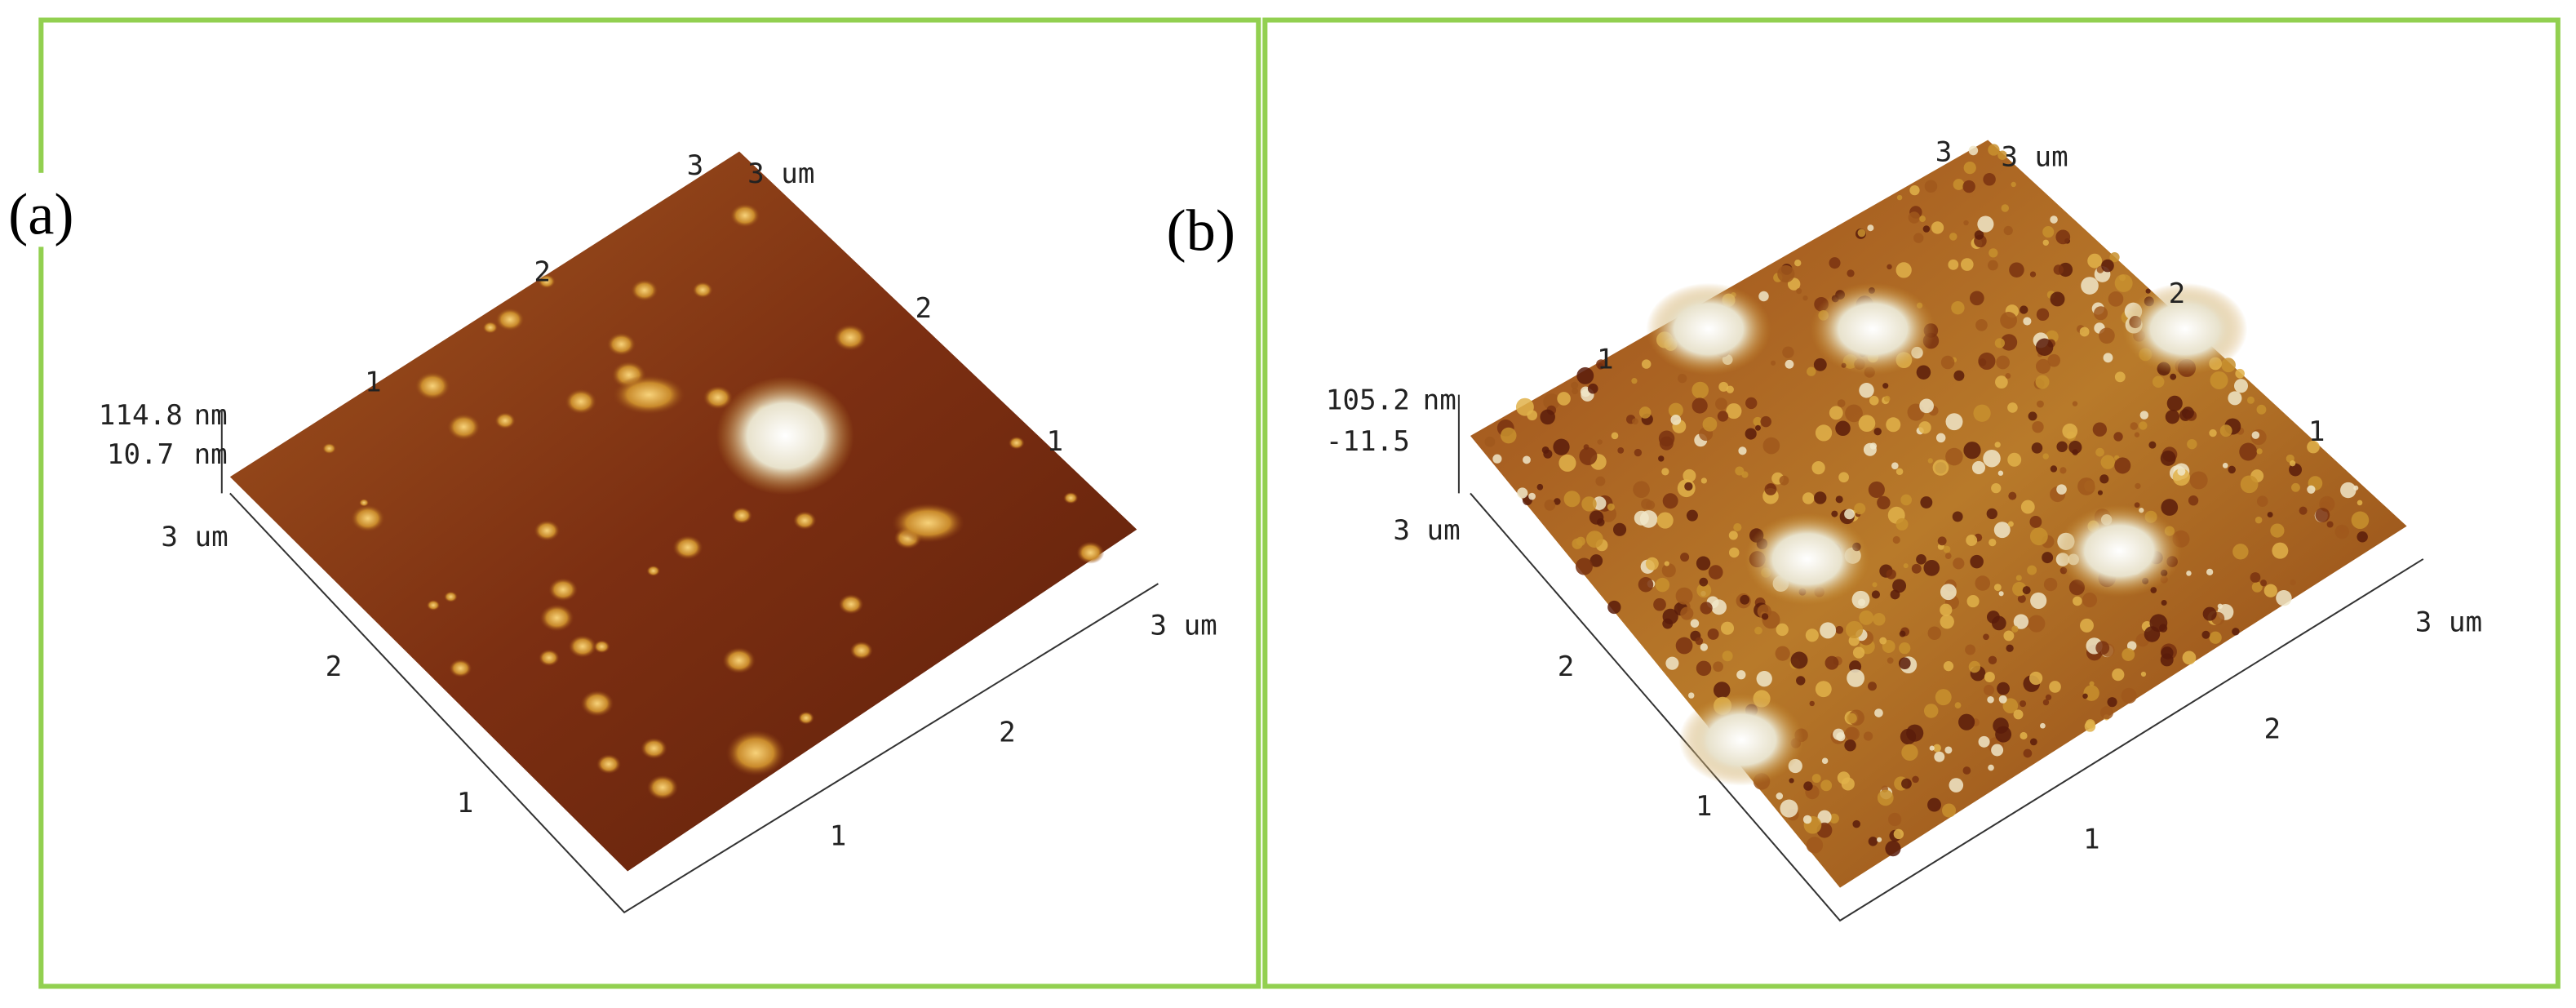 The width and height of the screenshot is (2576, 1008). I want to click on axis-label: 3 um, so click(2035, 157).